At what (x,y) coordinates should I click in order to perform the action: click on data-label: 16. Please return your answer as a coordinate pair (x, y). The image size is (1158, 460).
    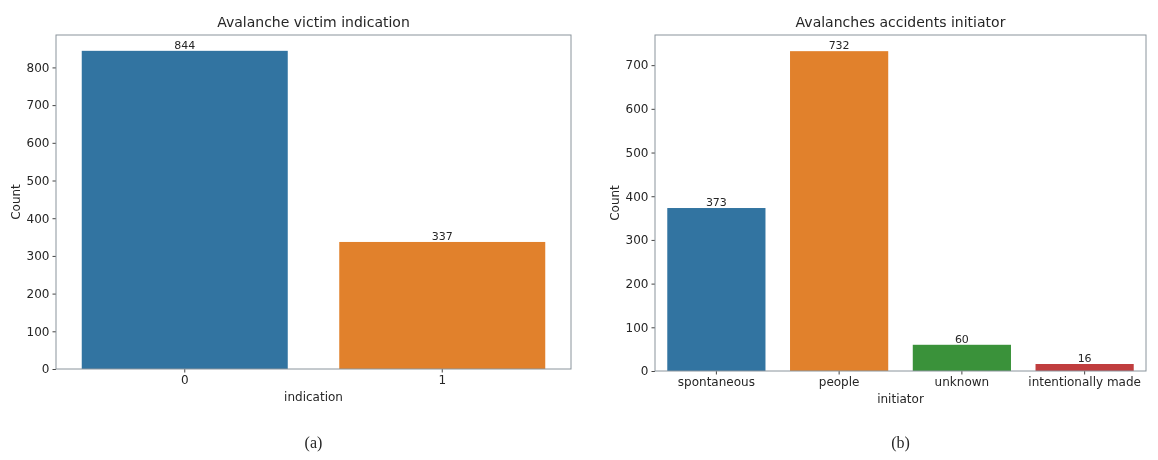
    Looking at the image, I should click on (1084, 359).